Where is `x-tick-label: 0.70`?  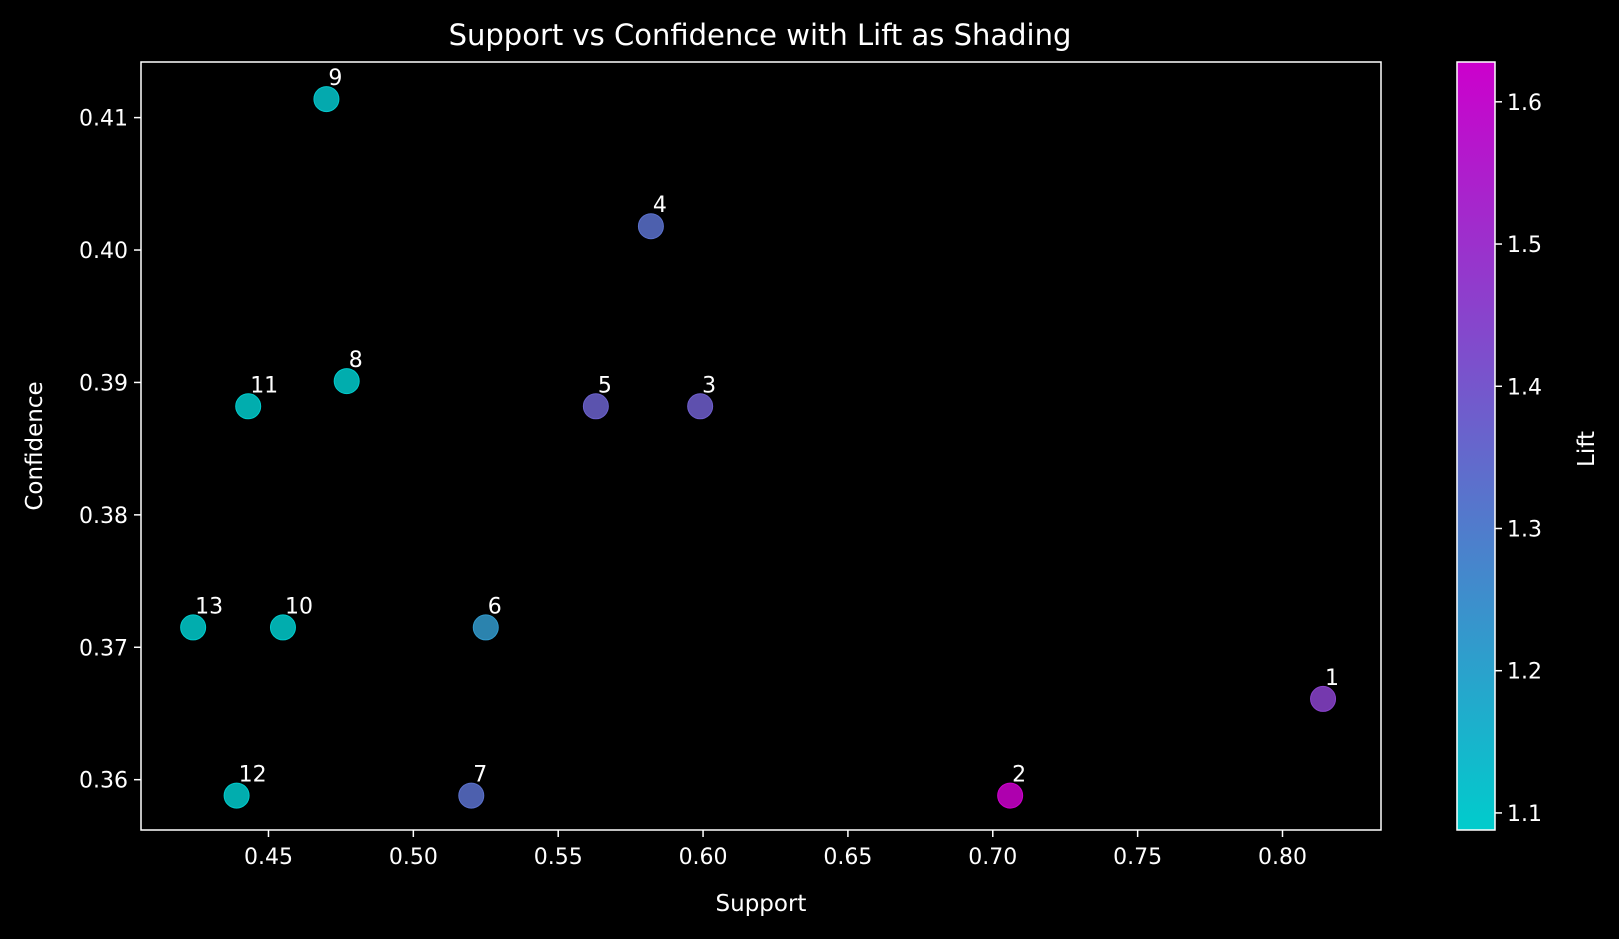 x-tick-label: 0.70 is located at coordinates (992, 857).